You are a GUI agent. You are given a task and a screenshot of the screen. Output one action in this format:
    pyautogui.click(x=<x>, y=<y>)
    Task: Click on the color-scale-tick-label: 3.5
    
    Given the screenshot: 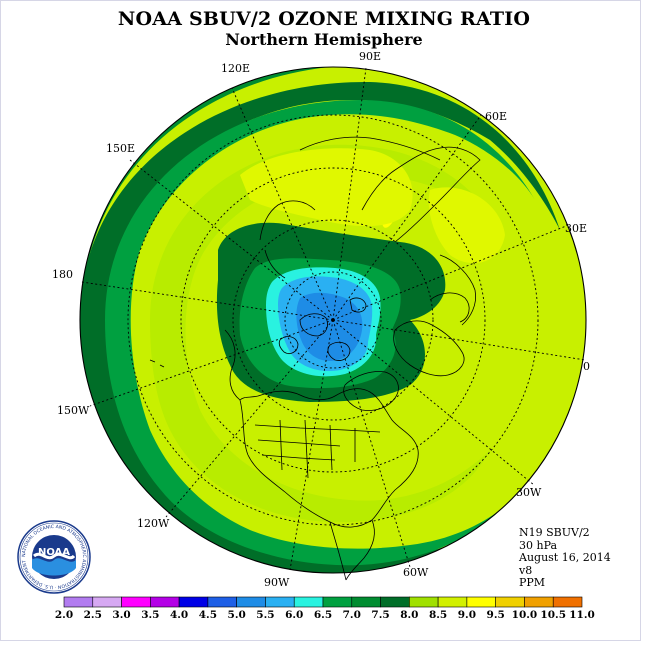 What is the action you would take?
    pyautogui.click(x=150, y=615)
    